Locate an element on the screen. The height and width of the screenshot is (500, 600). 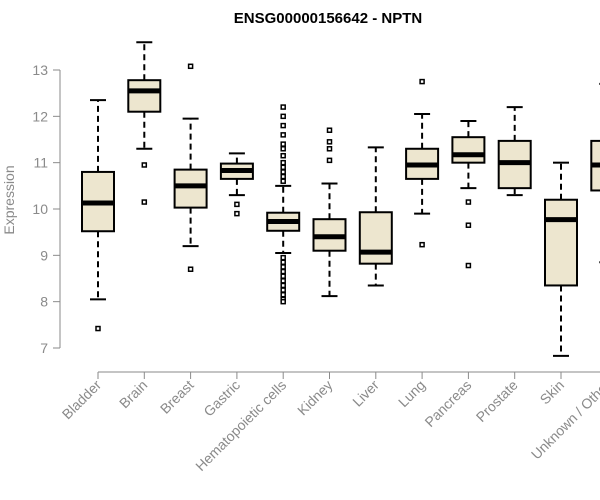
x-tick-label: Kidney is located at coordinates (315, 398).